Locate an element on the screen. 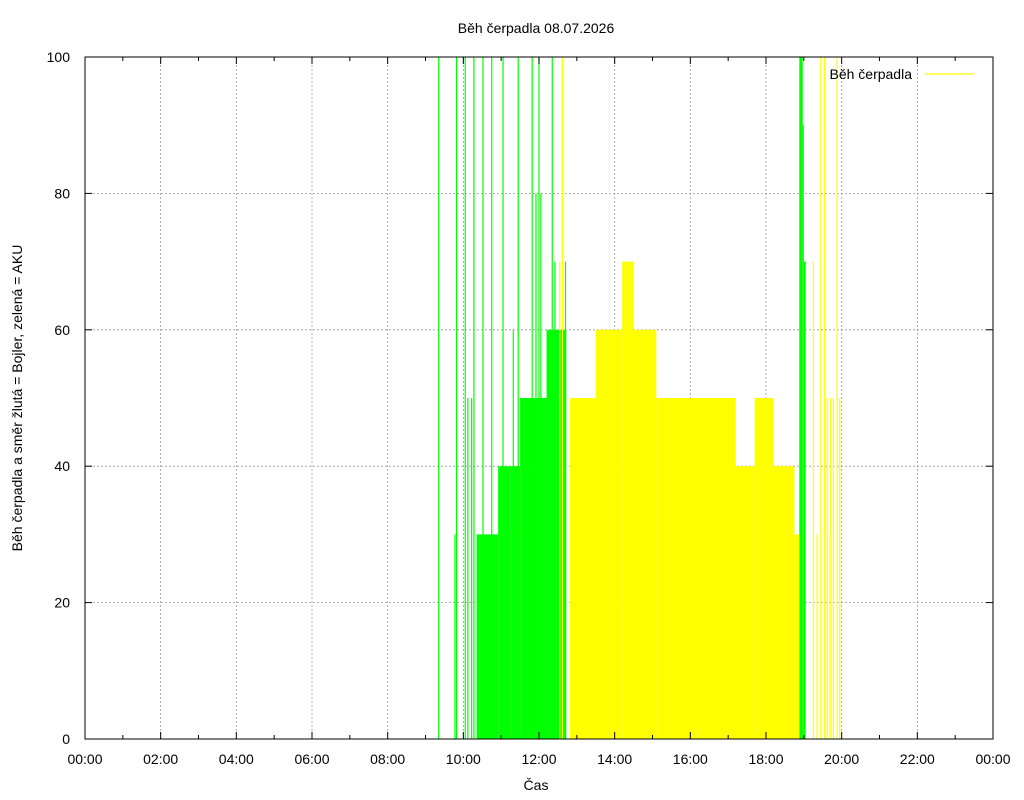 Image resolution: width=1024 pixels, height=800 pixels. x-tick-label: 22:00 is located at coordinates (917, 759).